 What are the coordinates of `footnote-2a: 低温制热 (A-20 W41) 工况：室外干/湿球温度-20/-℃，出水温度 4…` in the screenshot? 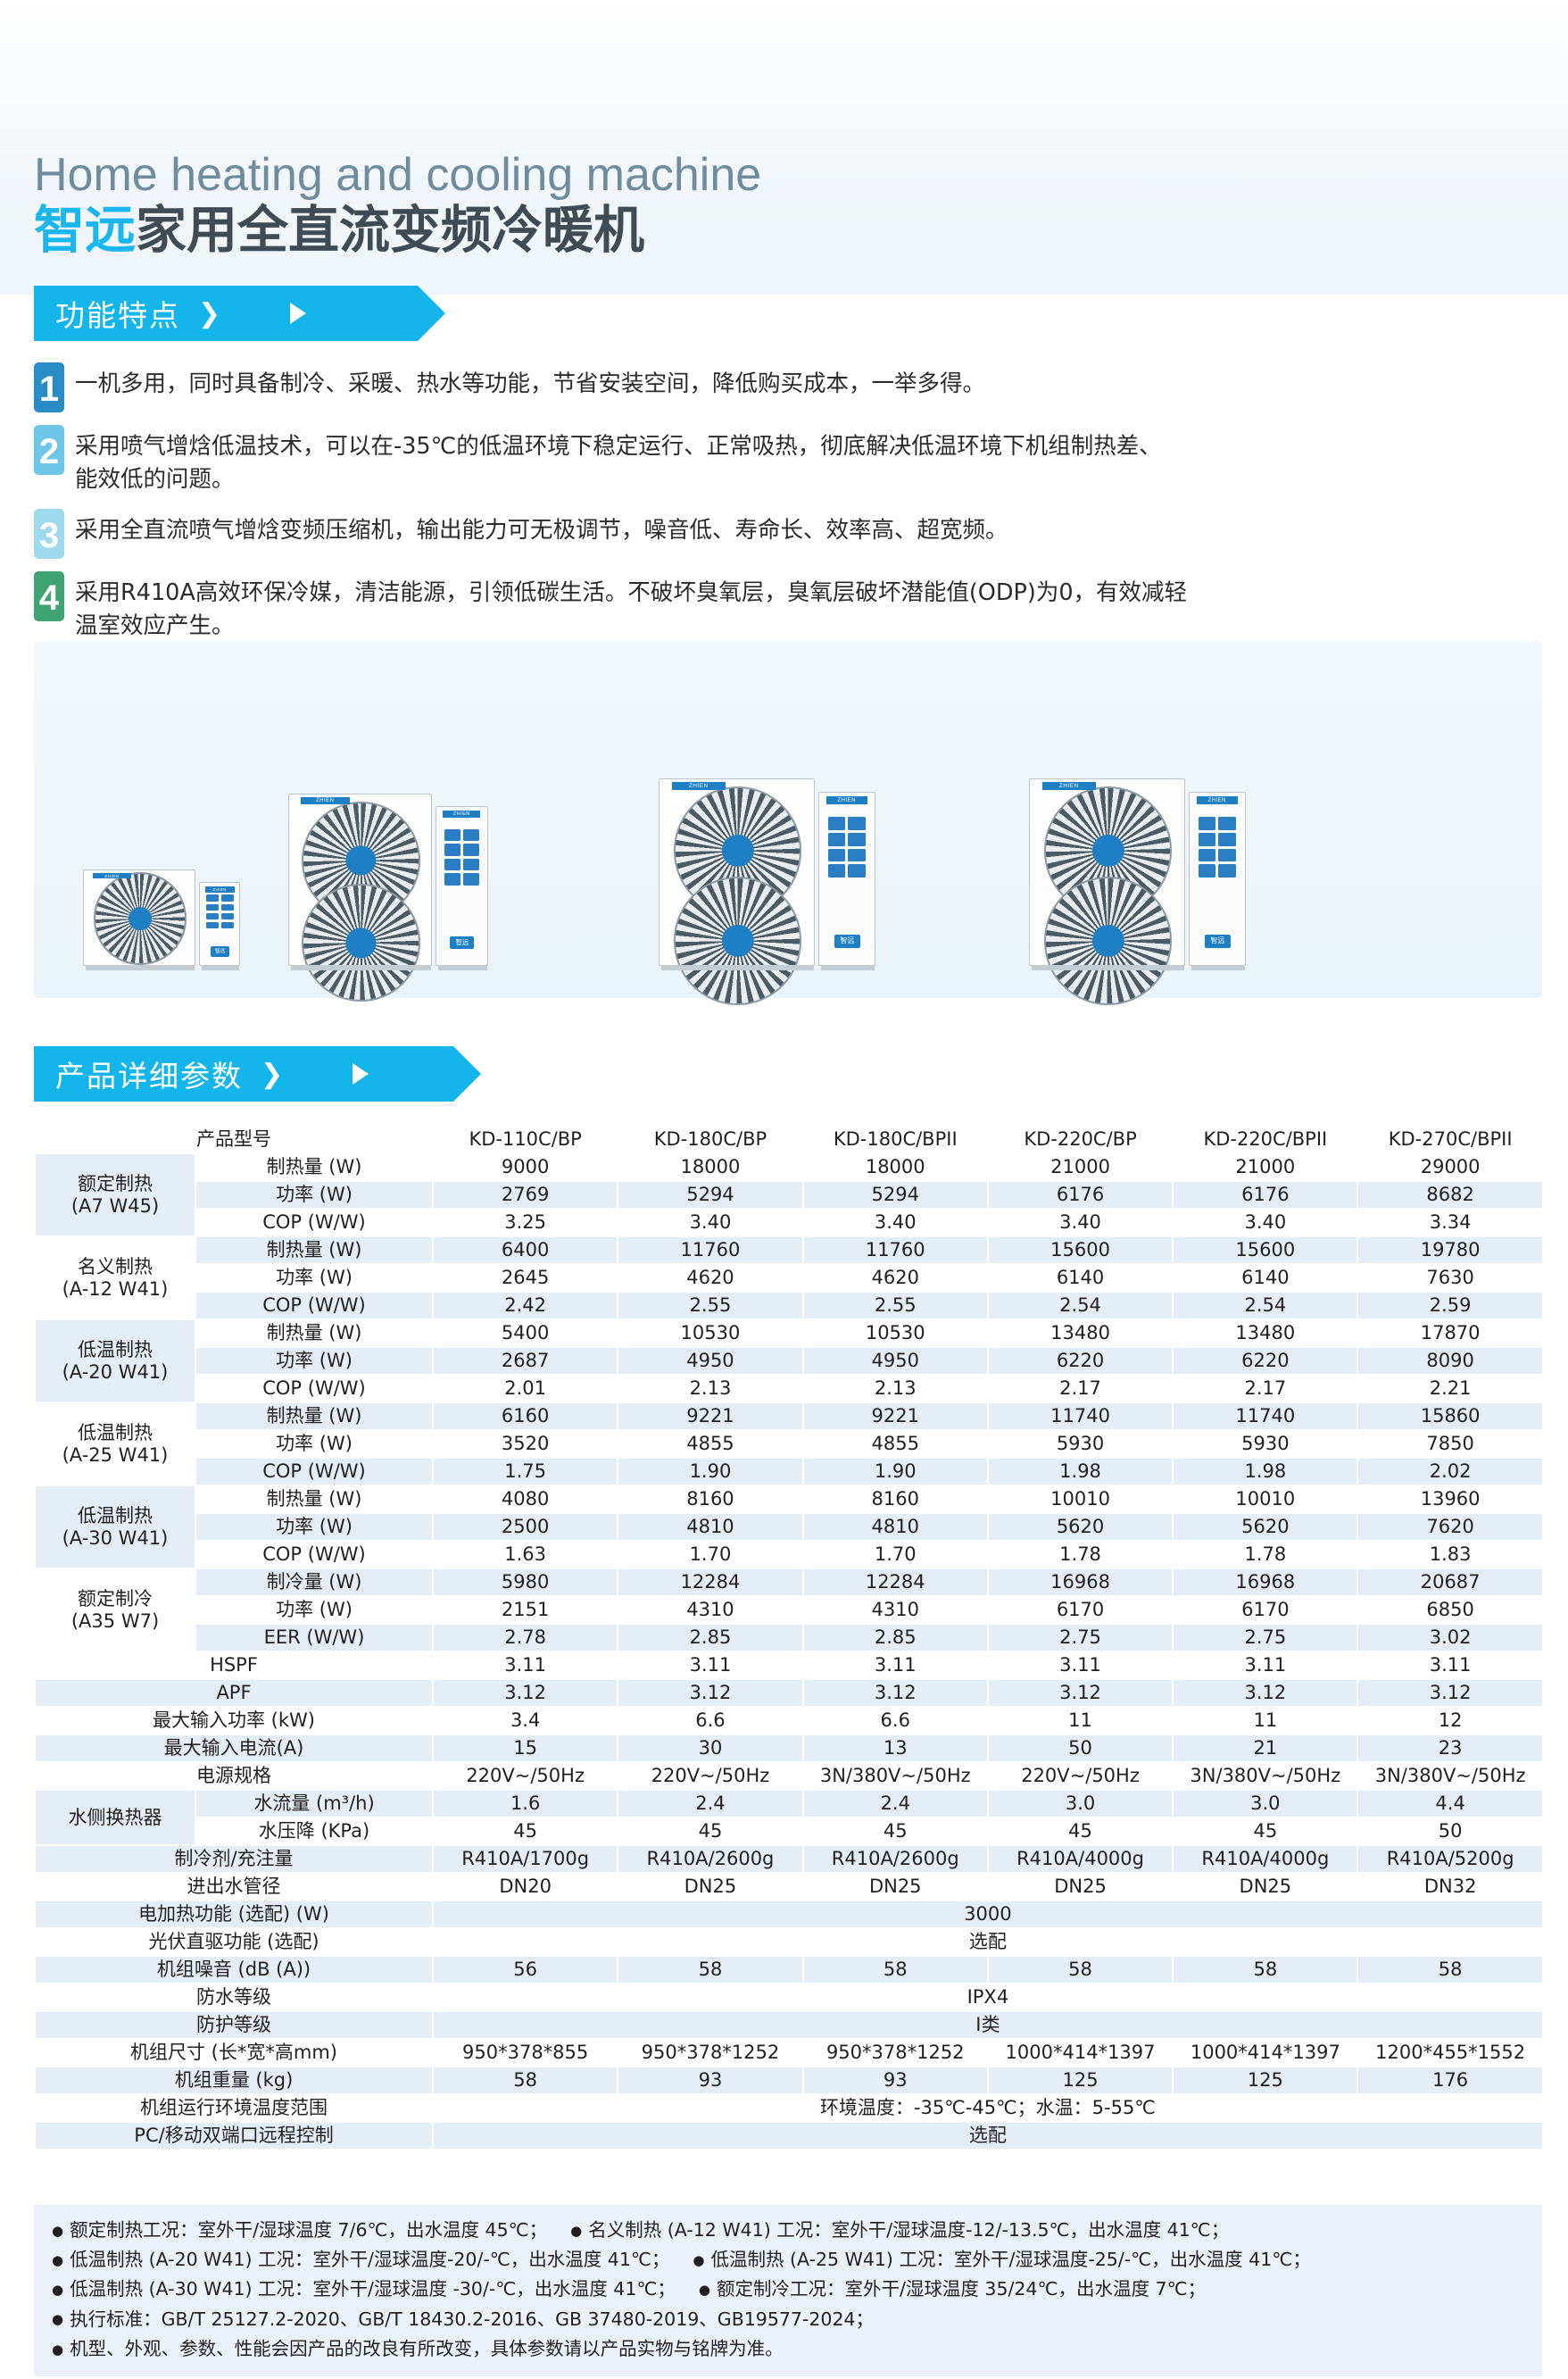 It's located at (370, 2260).